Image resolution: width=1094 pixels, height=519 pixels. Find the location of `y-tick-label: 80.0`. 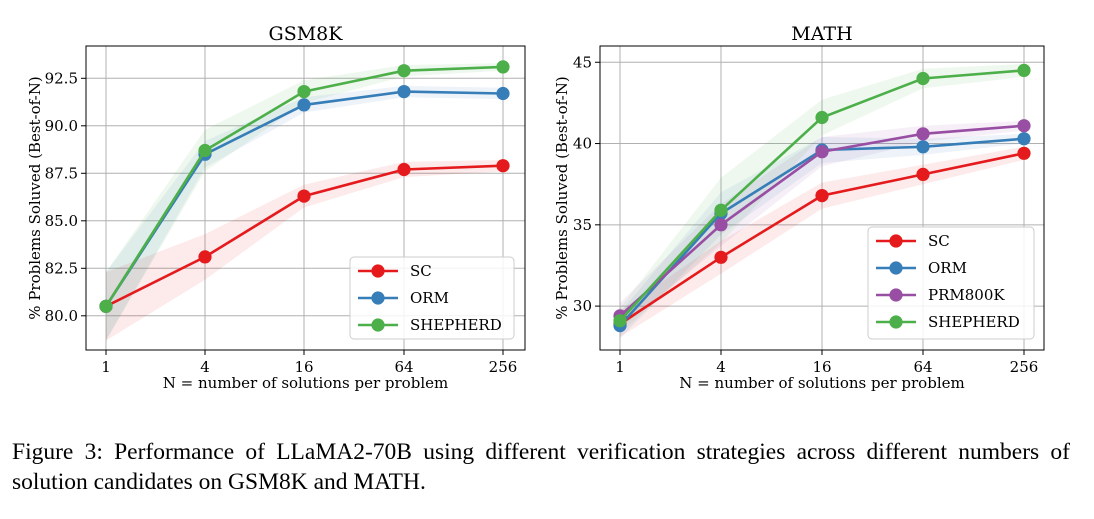

y-tick-label: 80.0 is located at coordinates (61, 316).